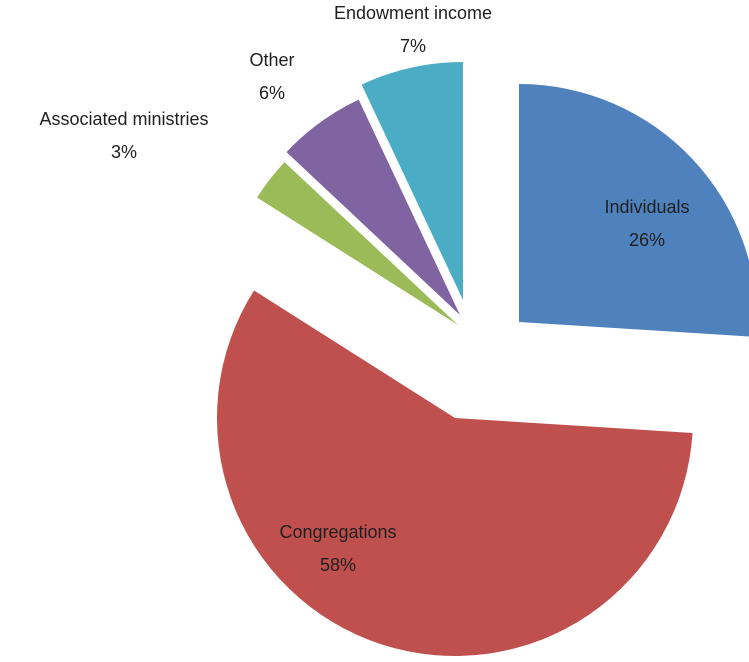  Describe the element at coordinates (124, 152) in the screenshot. I see `slice-value-associated-ministries: 3%` at that location.